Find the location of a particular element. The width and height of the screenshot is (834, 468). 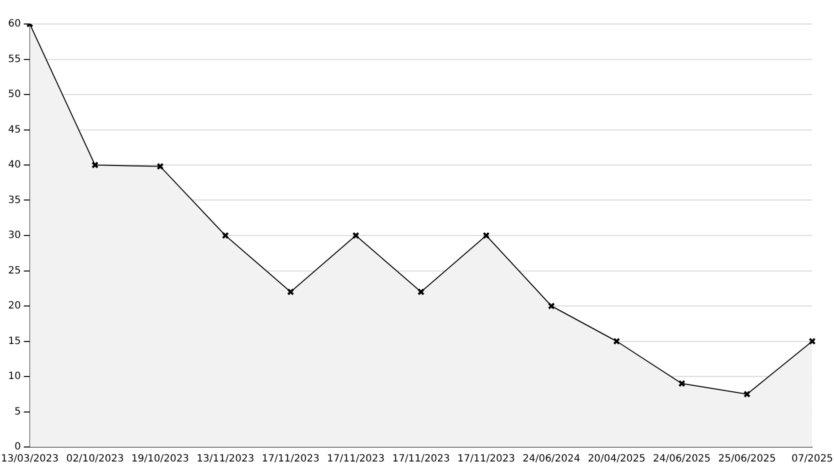

y-tick-label: 35 is located at coordinates (14, 200).